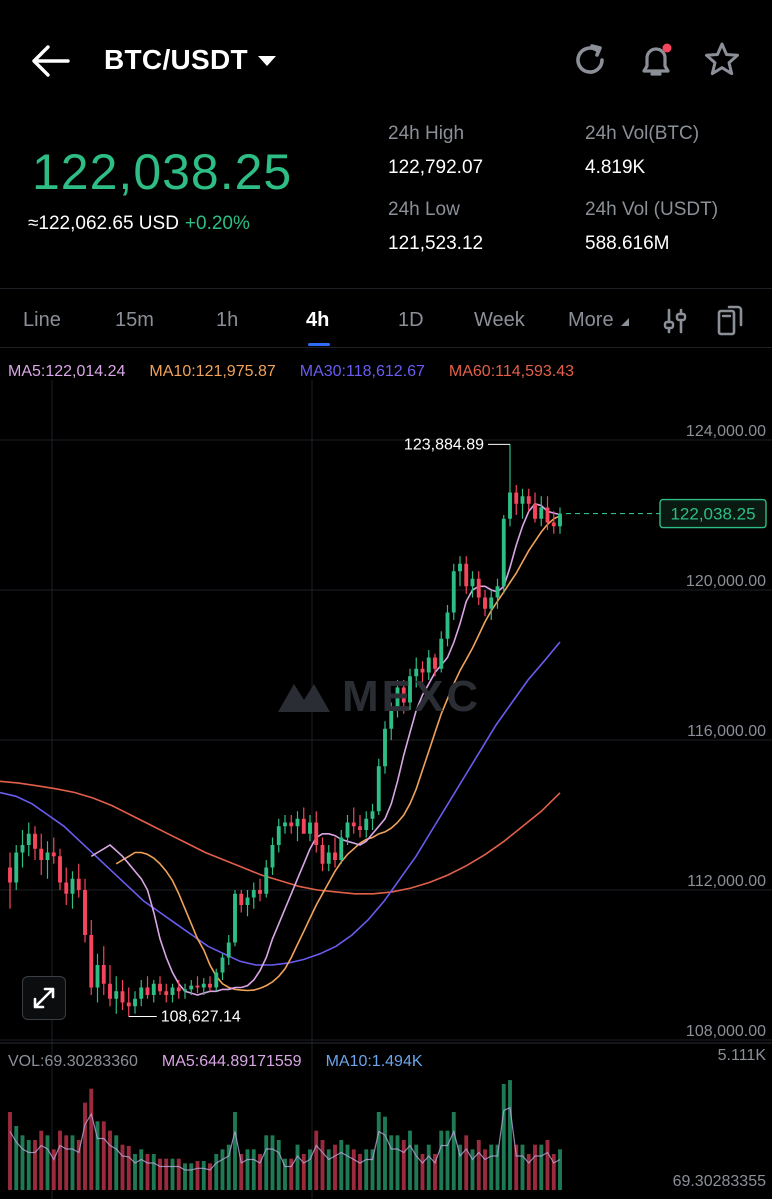 This screenshot has width=772, height=1199. What do you see at coordinates (615, 167) in the screenshot?
I see `vol-btc-value: 4.819K` at bounding box center [615, 167].